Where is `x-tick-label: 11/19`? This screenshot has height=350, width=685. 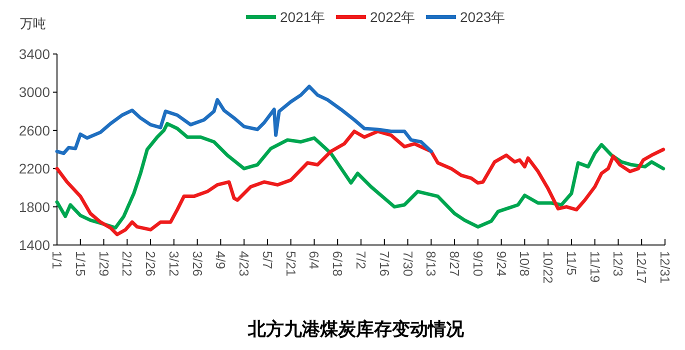
x-tick-label: 11/19 is located at coordinates (594, 267).